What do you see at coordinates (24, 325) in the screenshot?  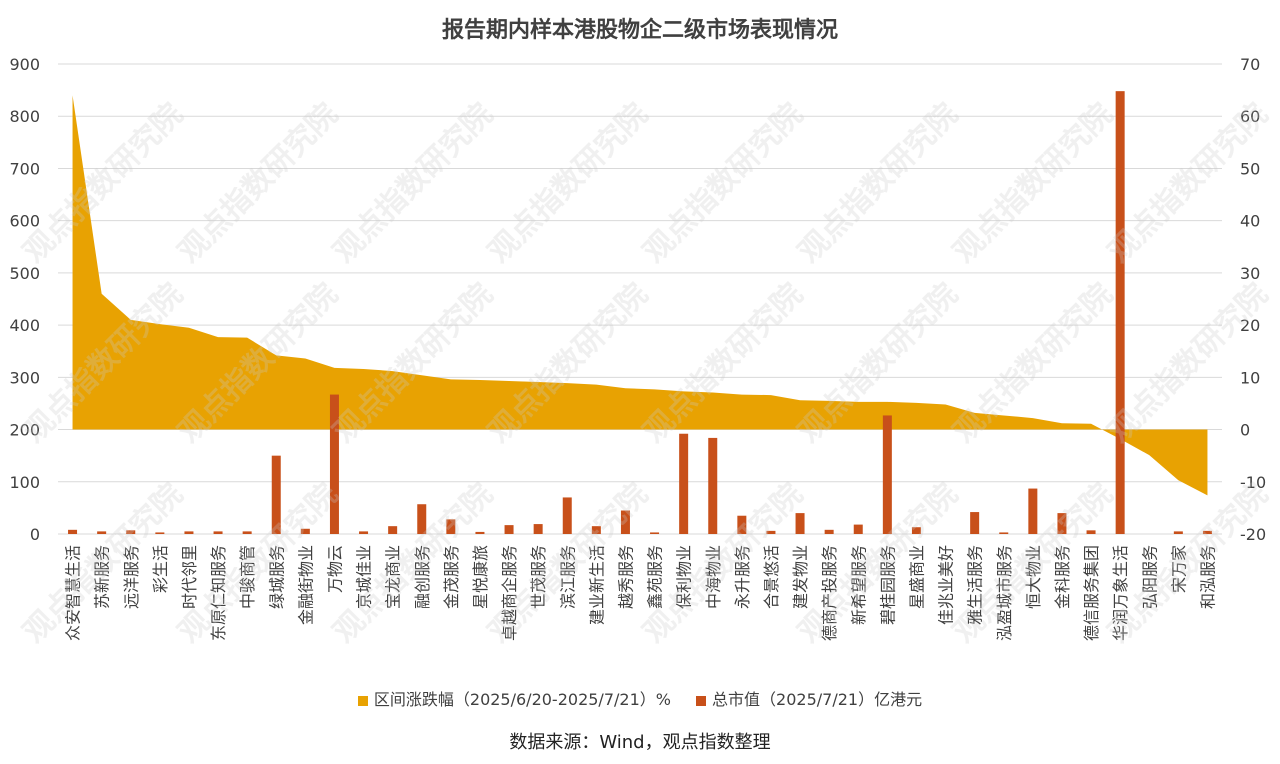 I see `left-axis-tick-label: 400` at bounding box center [24, 325].